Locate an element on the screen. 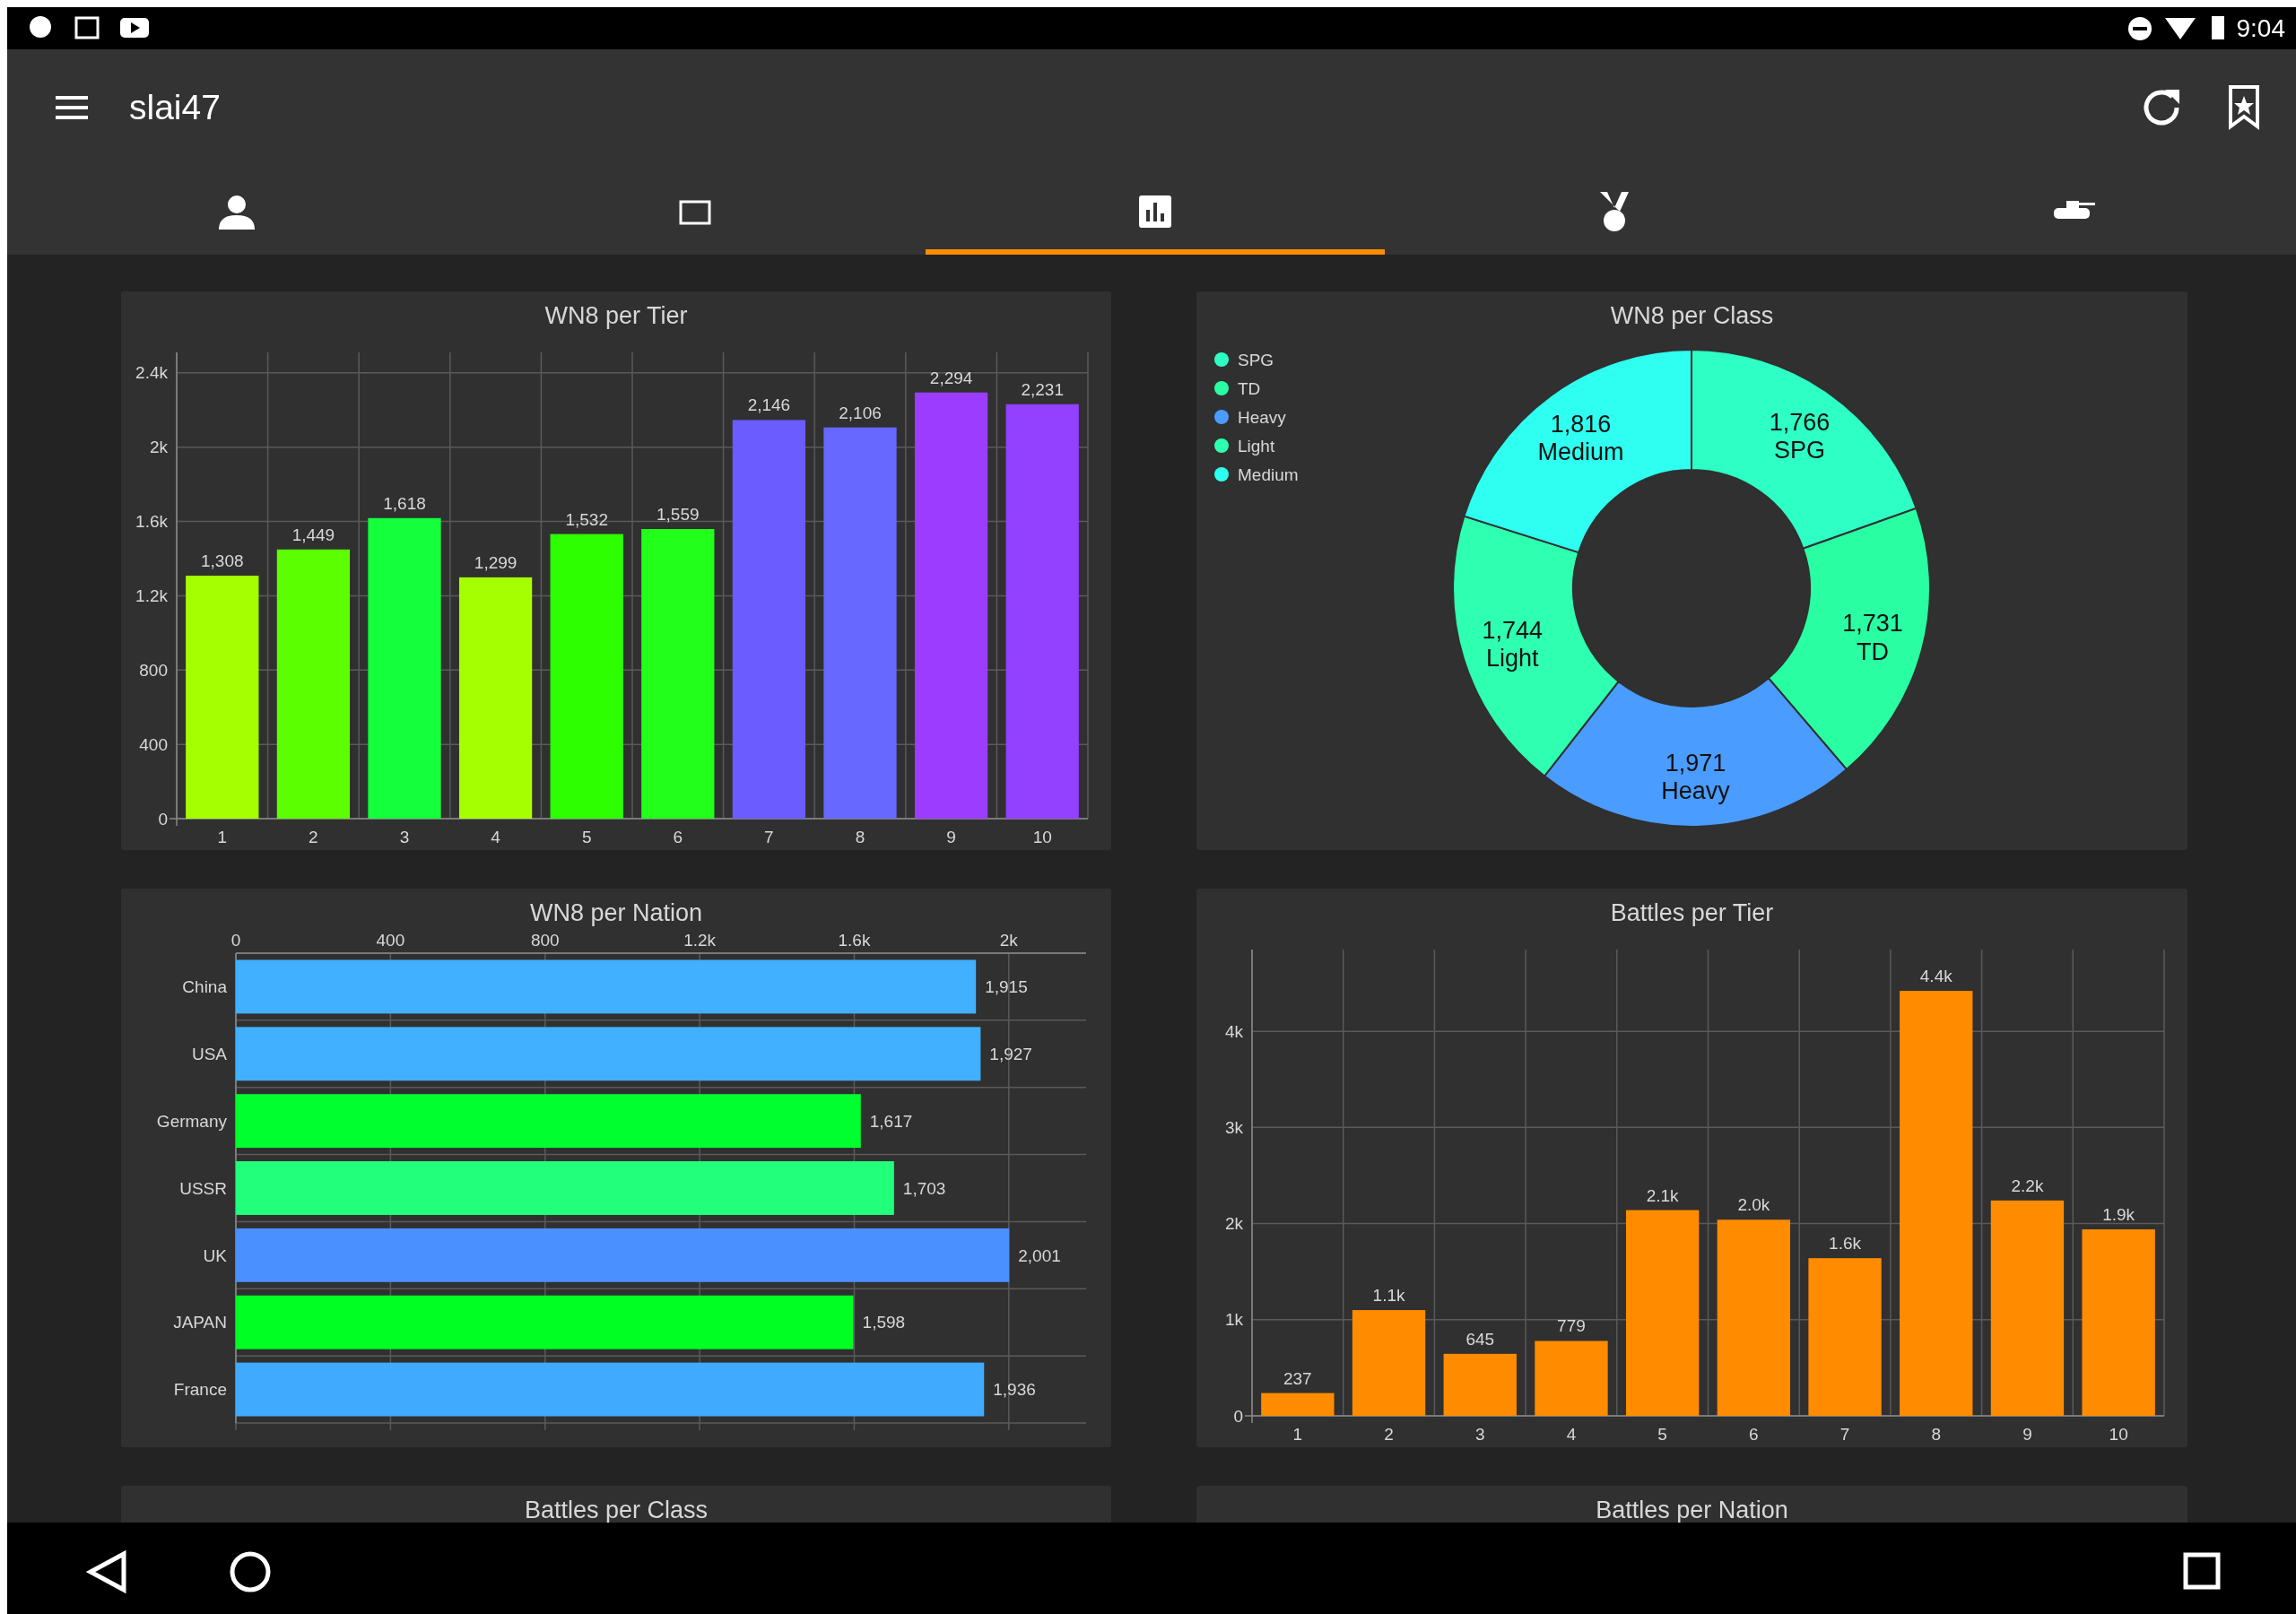 The height and width of the screenshot is (1614, 2296). y-tick-label: China is located at coordinates (205, 987).